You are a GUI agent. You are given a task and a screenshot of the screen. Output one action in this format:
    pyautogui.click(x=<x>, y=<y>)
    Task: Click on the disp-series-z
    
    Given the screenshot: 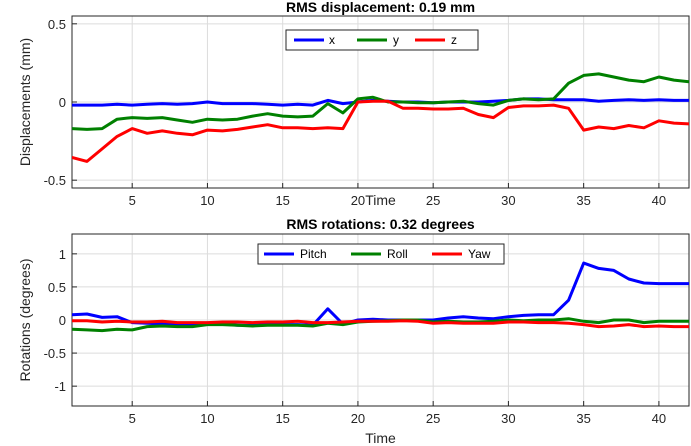 What is the action you would take?
    pyautogui.click(x=380, y=131)
    